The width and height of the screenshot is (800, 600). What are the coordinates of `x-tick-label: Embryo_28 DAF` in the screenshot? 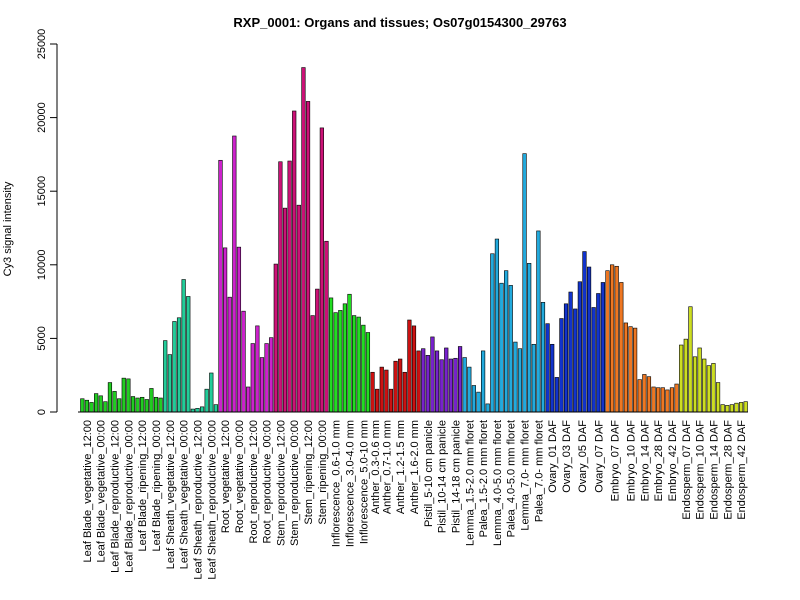 It's located at (659, 461).